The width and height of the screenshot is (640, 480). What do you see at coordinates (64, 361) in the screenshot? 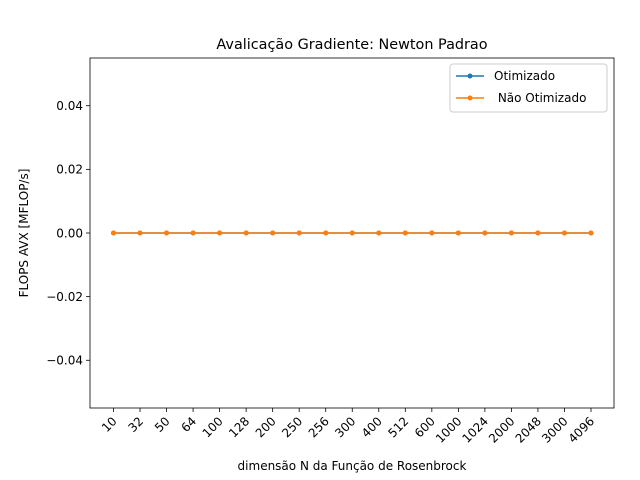
I see `y-tick-label: −0.04` at bounding box center [64, 361].